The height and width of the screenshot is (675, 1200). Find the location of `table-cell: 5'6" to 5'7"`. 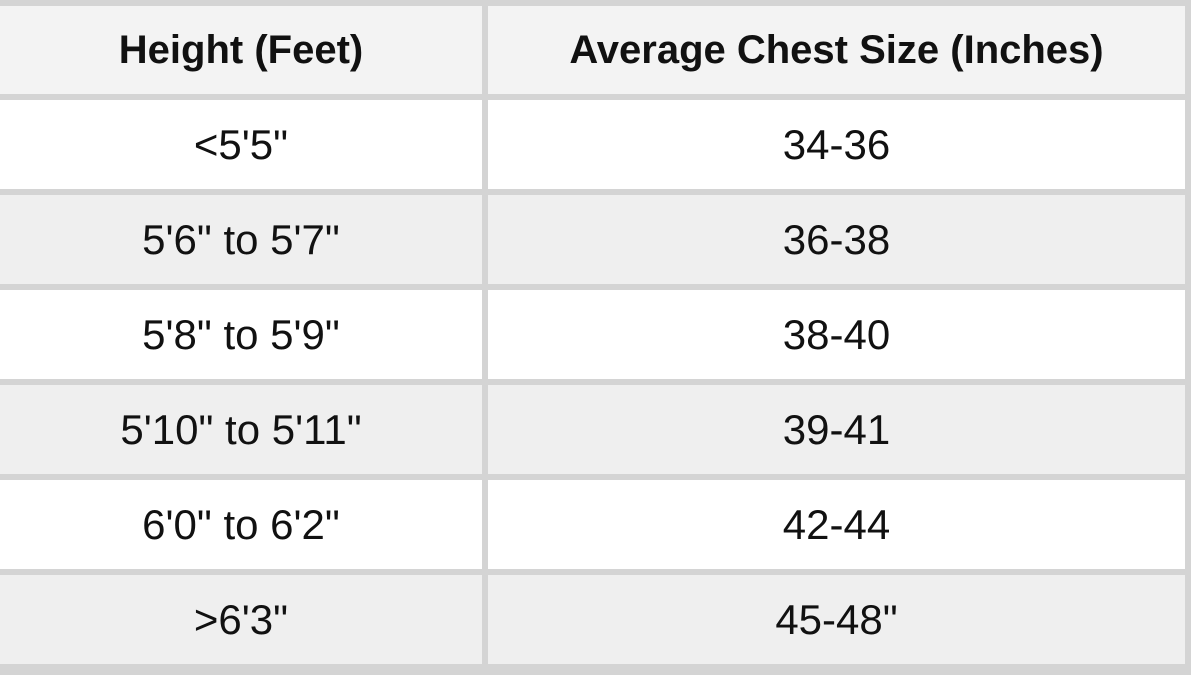

table-cell: 5'6" to 5'7" is located at coordinates (241, 239).